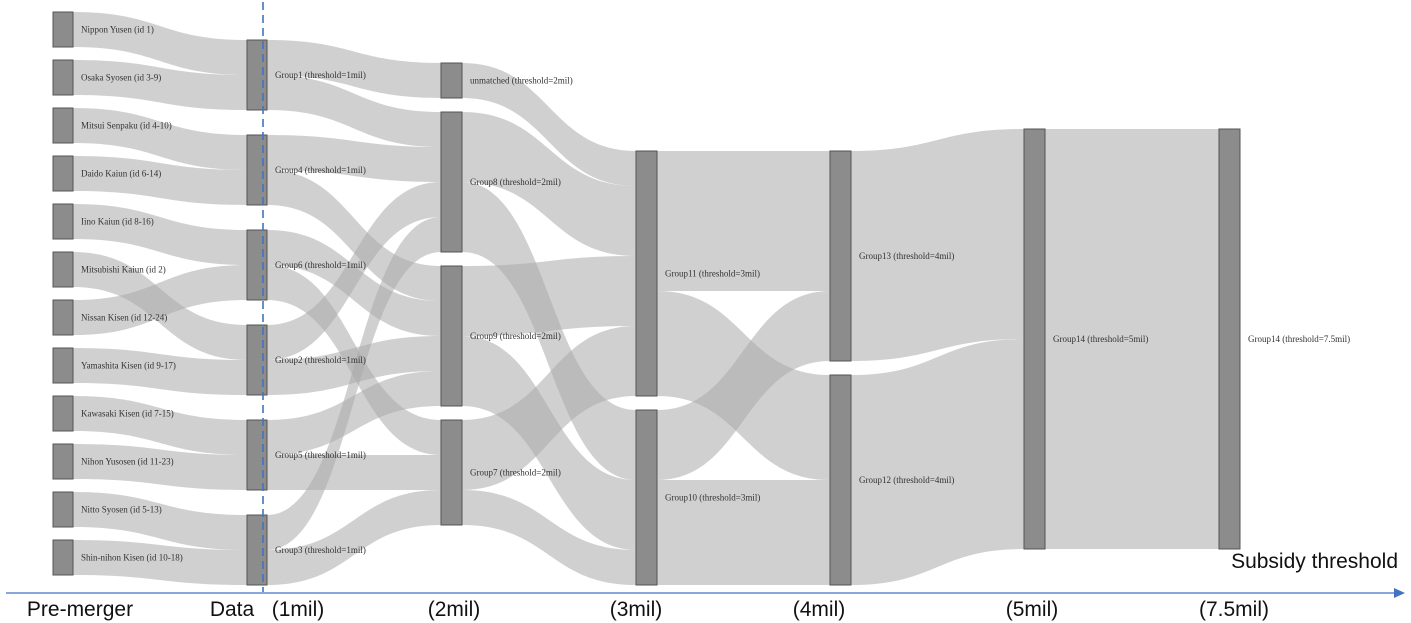  What do you see at coordinates (257, 170) in the screenshot?
I see `node-bar-g4` at bounding box center [257, 170].